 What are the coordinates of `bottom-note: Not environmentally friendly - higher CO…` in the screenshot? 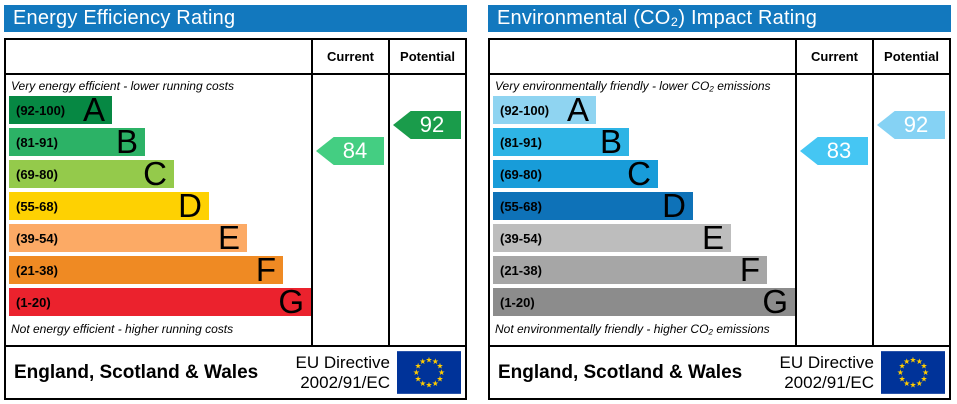 It's located at (632, 329).